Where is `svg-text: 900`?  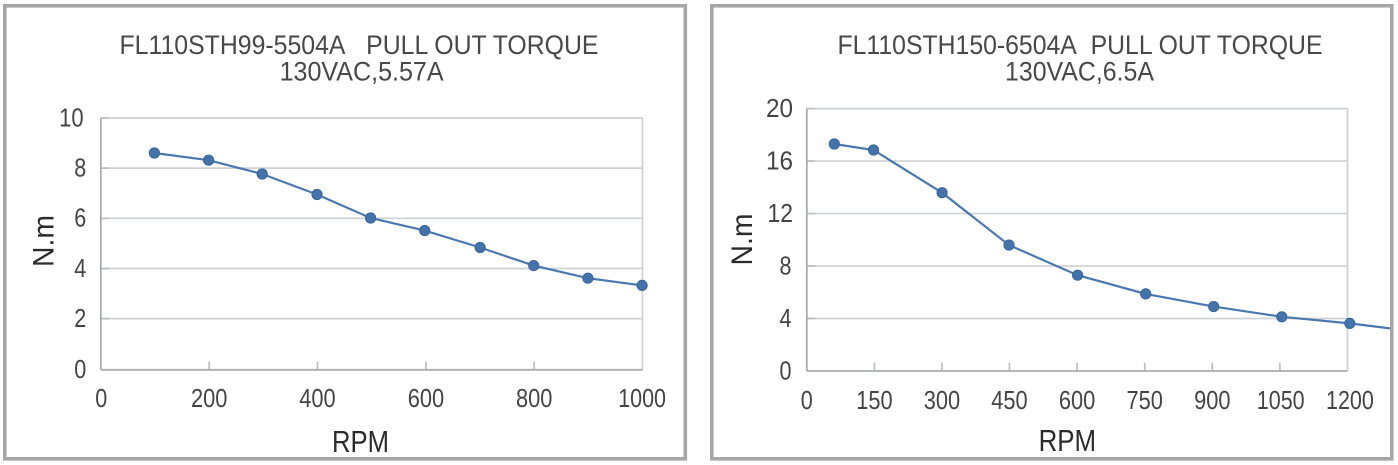 svg-text: 900 is located at coordinates (1212, 400).